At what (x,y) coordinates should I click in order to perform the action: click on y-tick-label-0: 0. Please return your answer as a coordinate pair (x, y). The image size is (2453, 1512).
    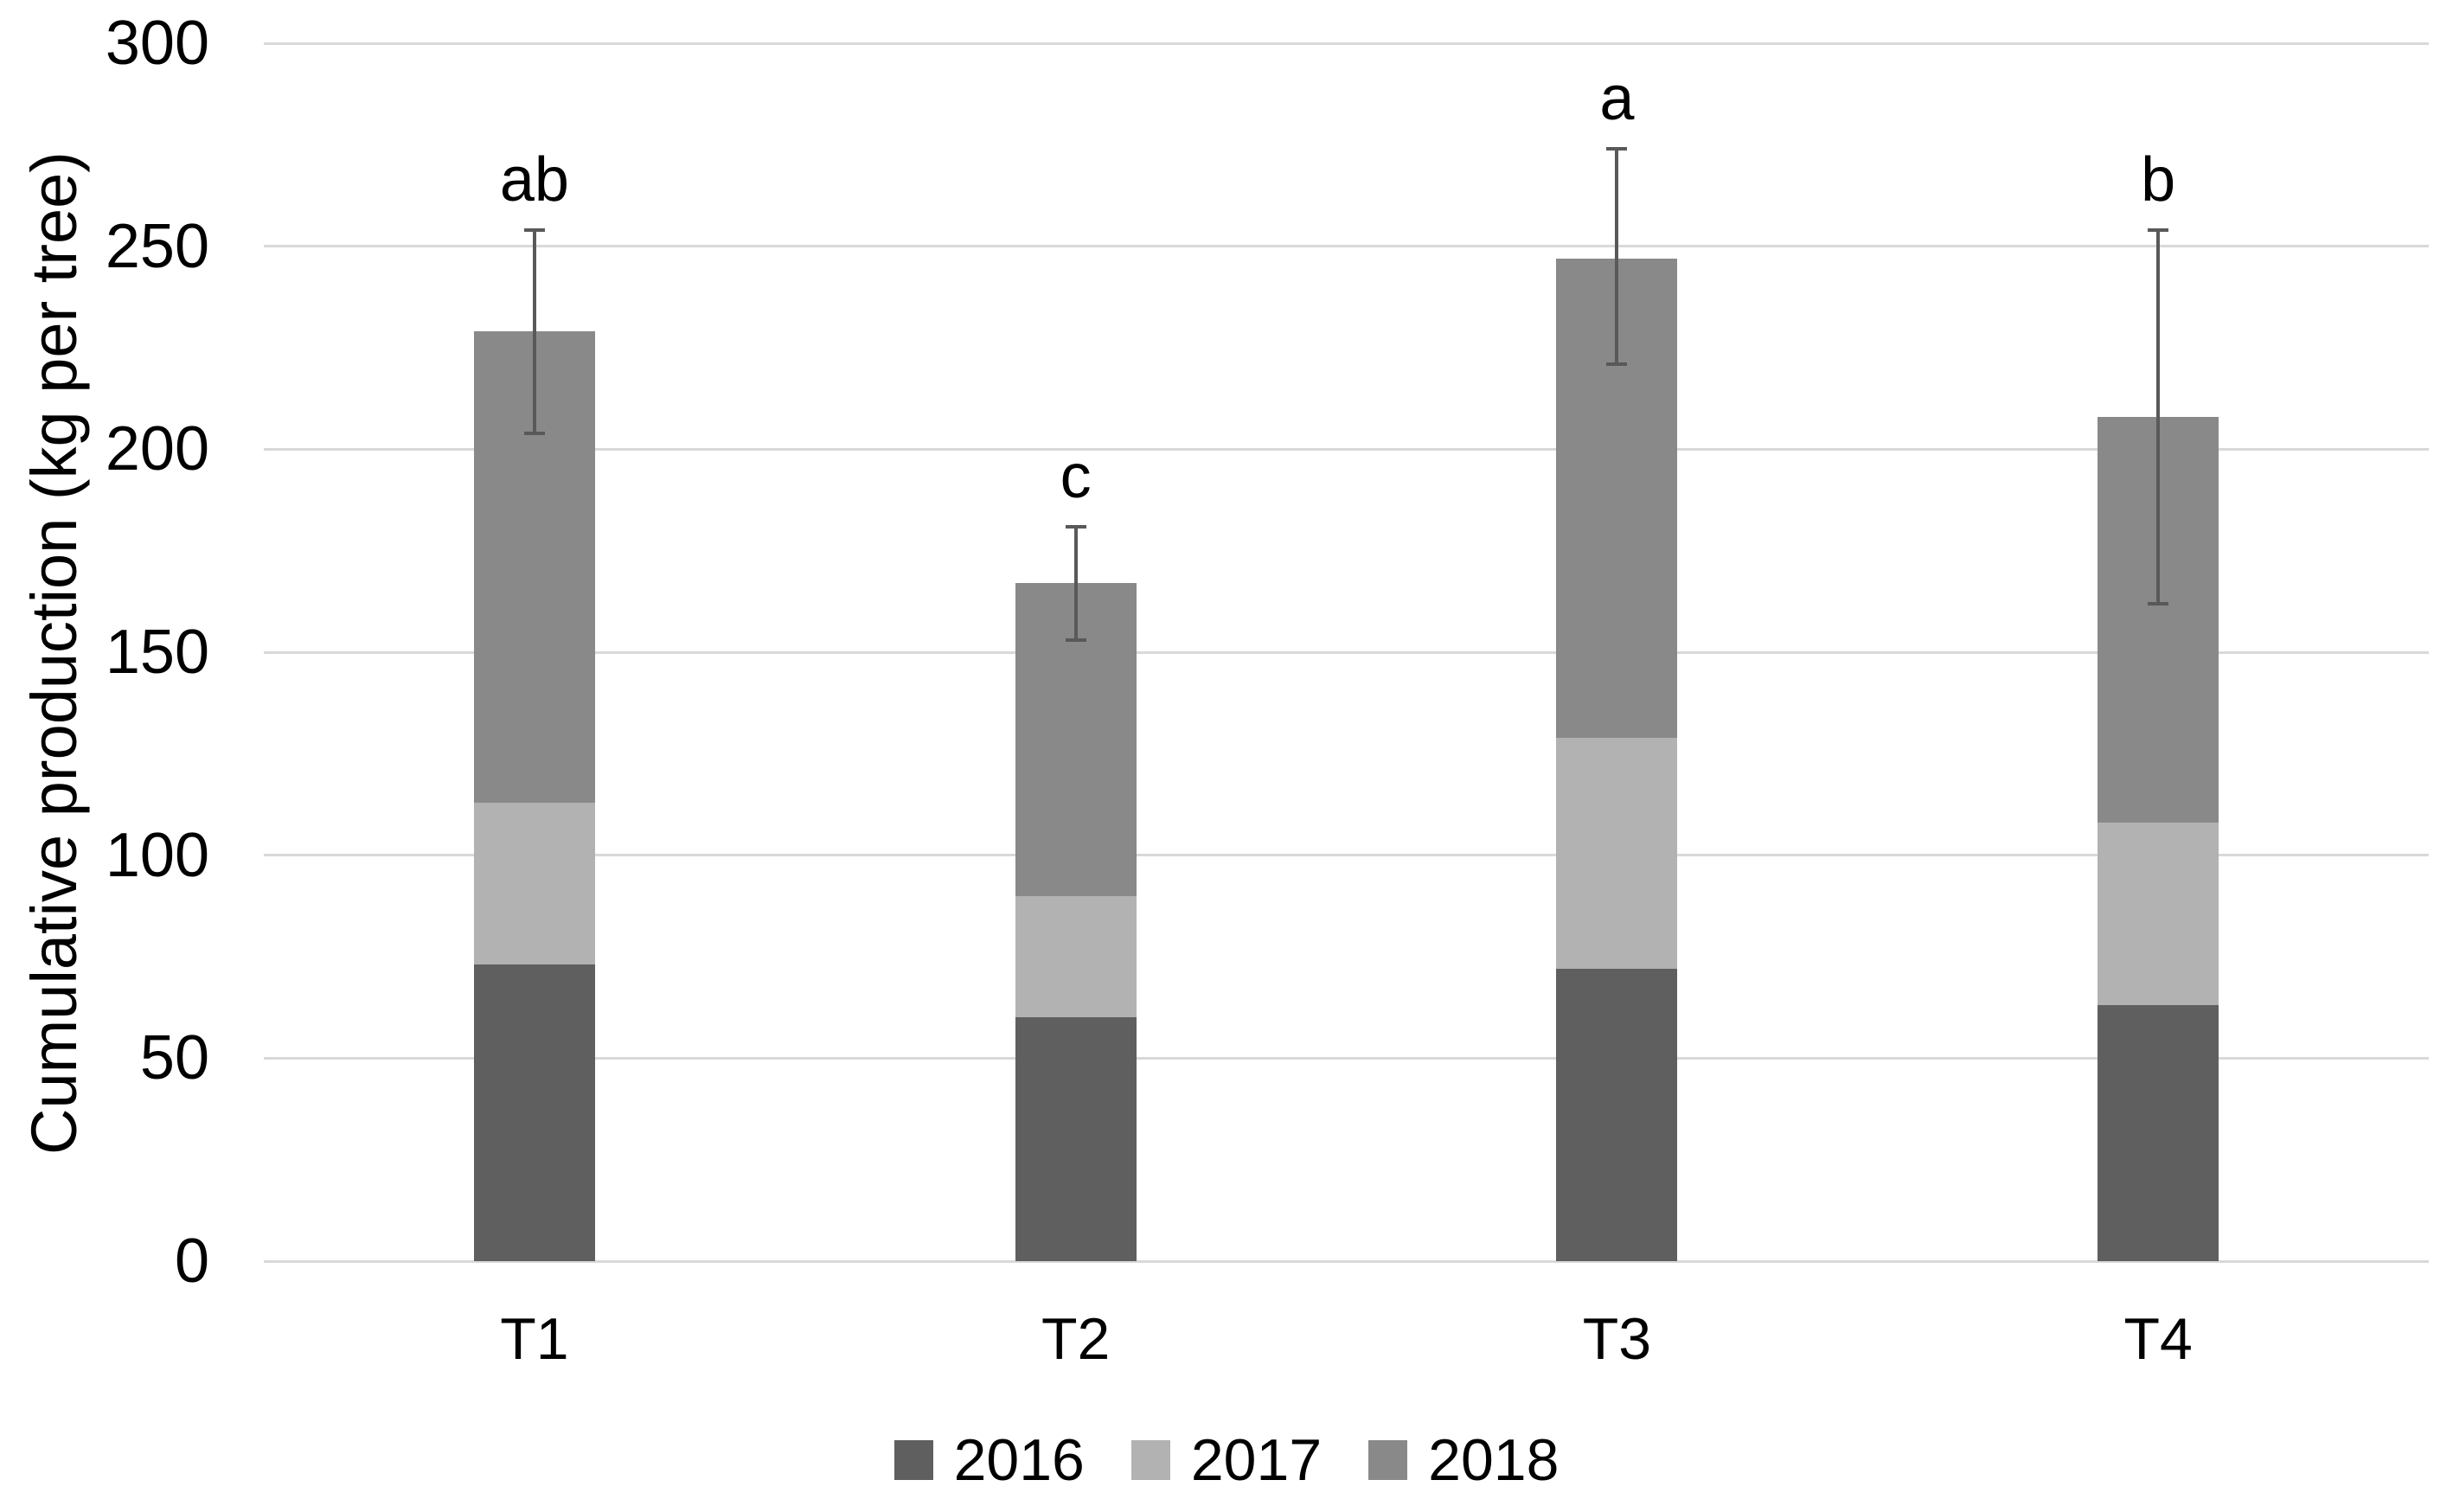
    Looking at the image, I should click on (192, 1261).